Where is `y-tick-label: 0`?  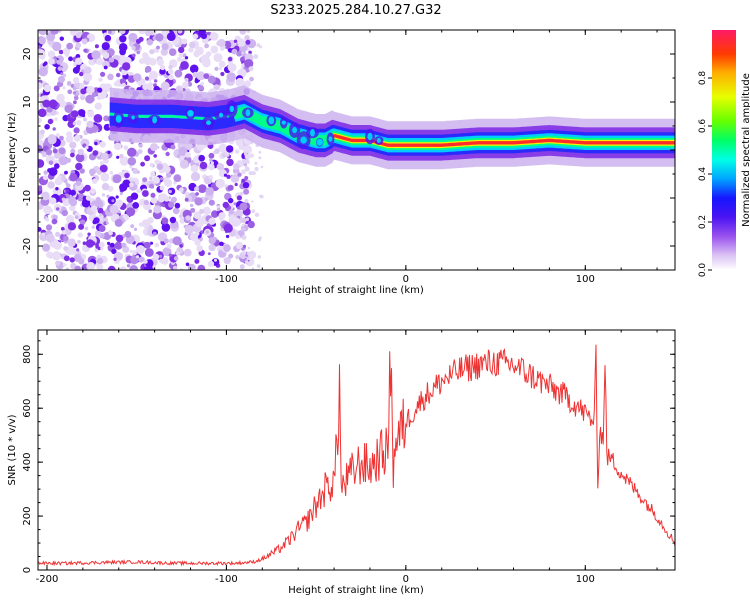
y-tick-label: 0 is located at coordinates (27, 570).